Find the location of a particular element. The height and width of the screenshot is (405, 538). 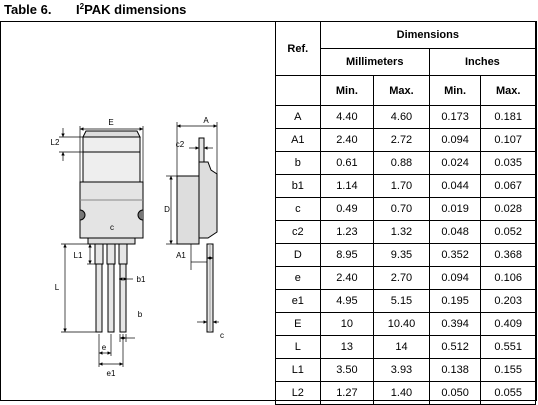

subheader-in-max: Max. is located at coordinates (508, 90).